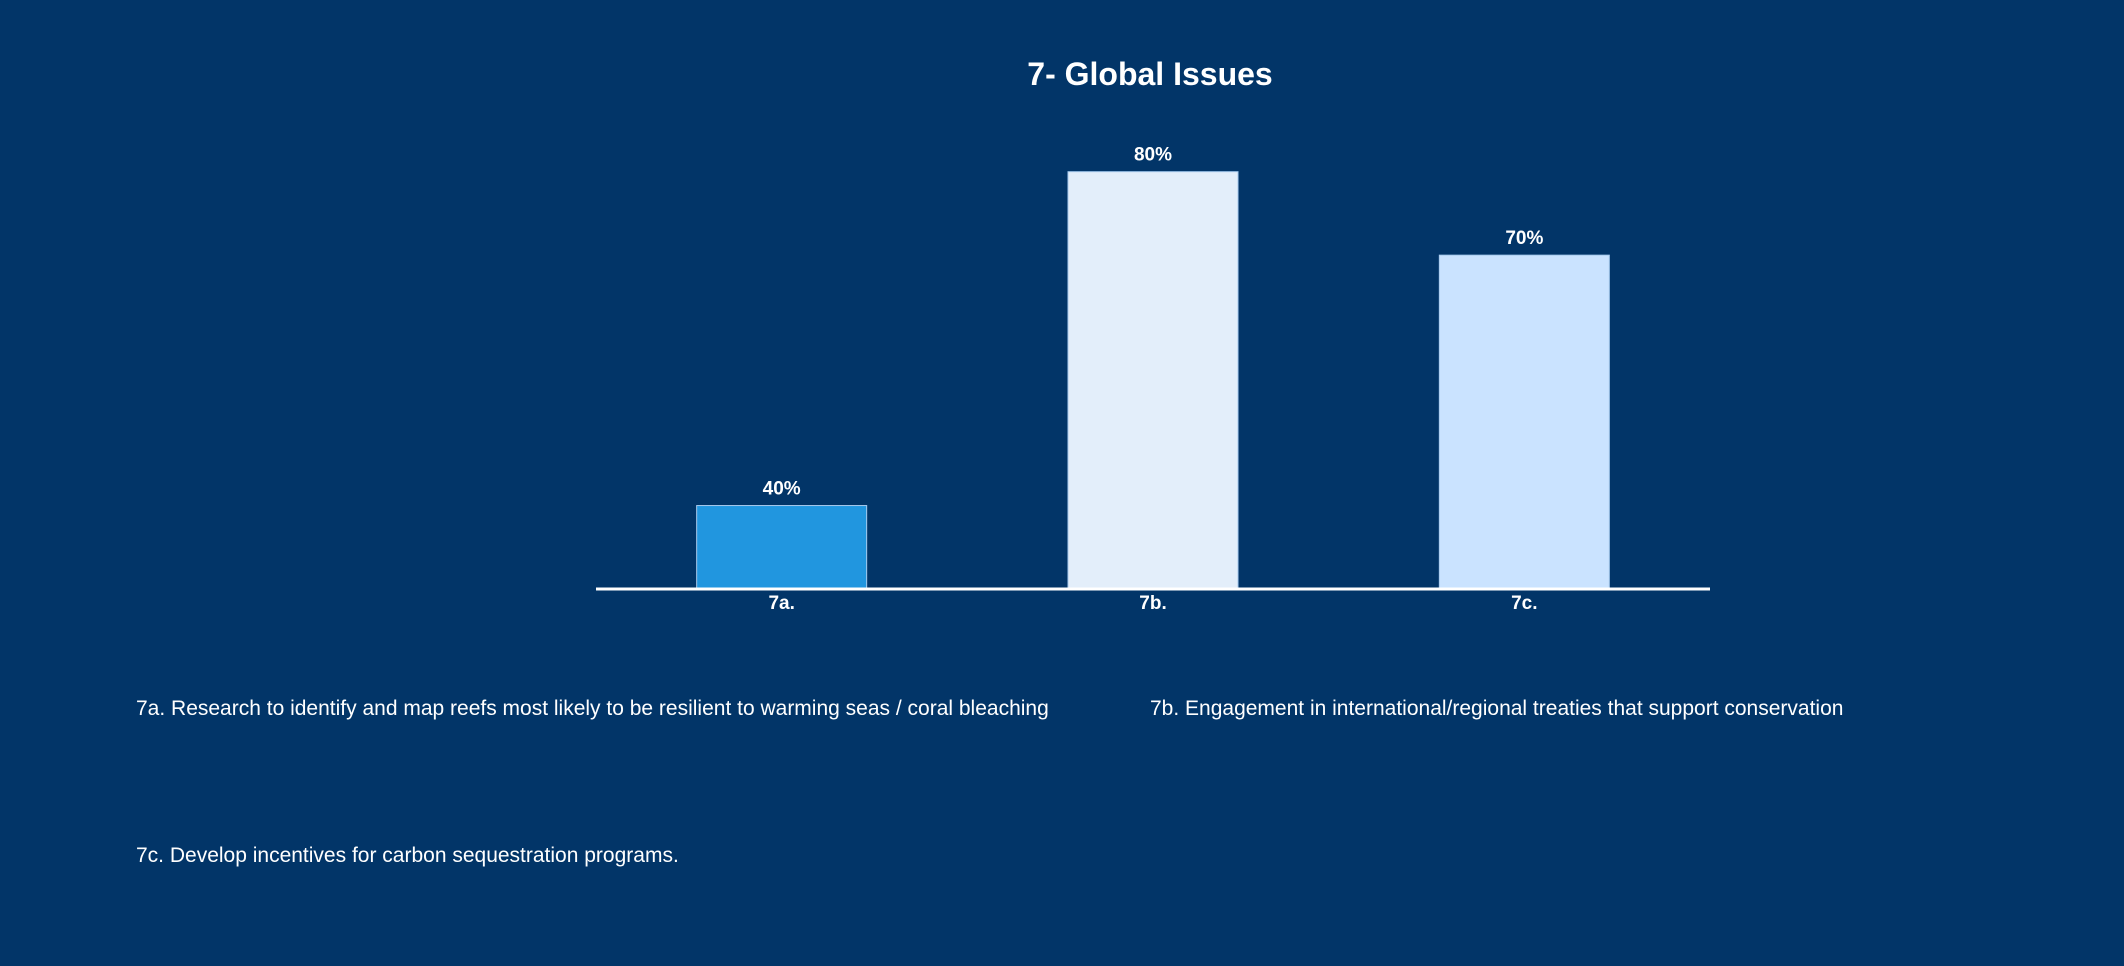 The image size is (2124, 966). Describe the element at coordinates (781, 603) in the screenshot. I see `category-label-7a: 7a.` at that location.